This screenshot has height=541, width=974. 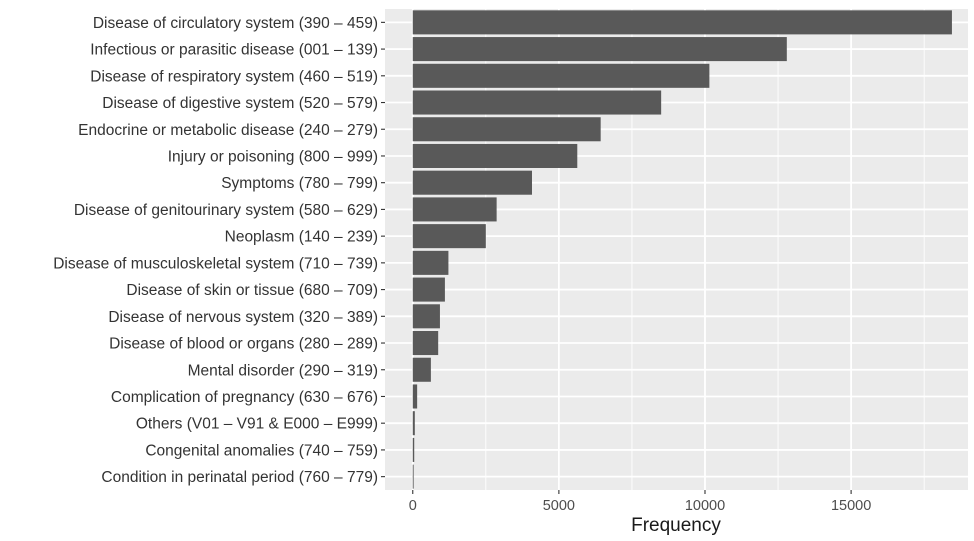 I want to click on x-axis: 0 5000 10000 15000, so click(x=640, y=502).